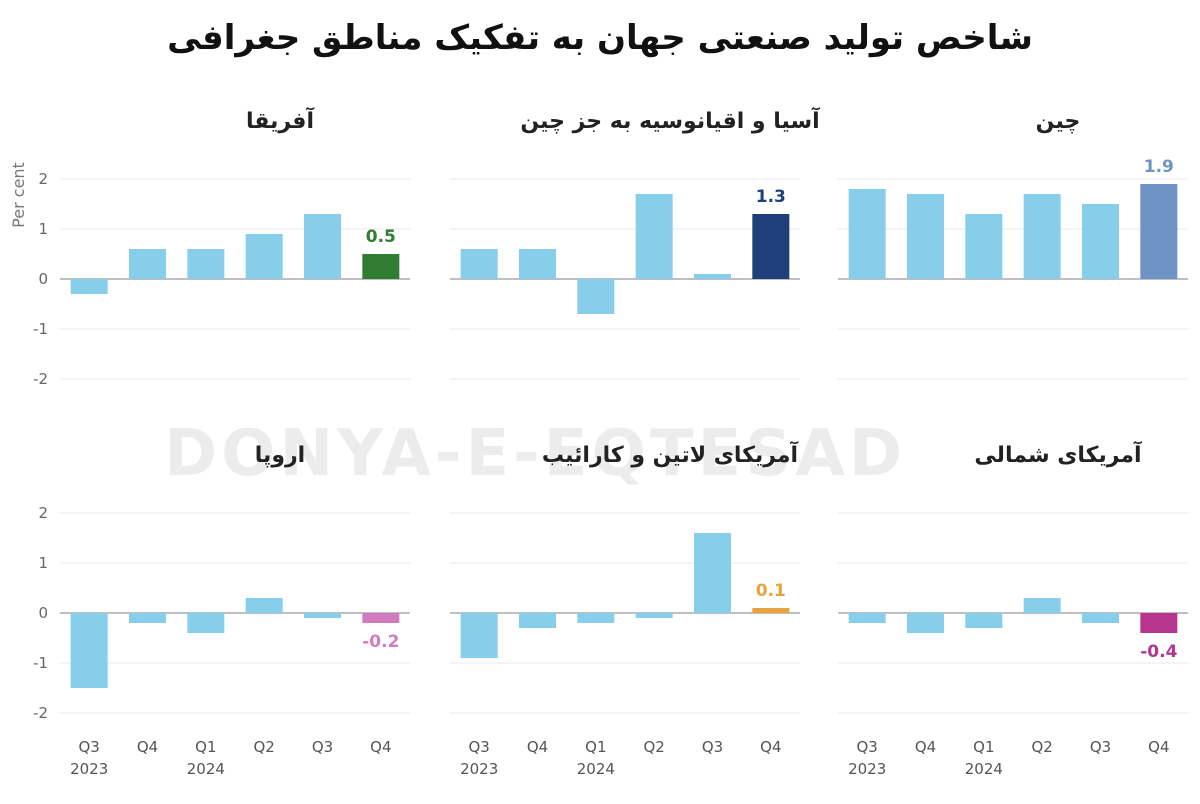 Image resolution: width=1200 pixels, height=804 pixels. I want to click on chart-panel-6: آمریکای شمالی -0.4 Q3 2023 Q4 Q1 2024 Q2 Q3 Q4, so click(1013, 609).